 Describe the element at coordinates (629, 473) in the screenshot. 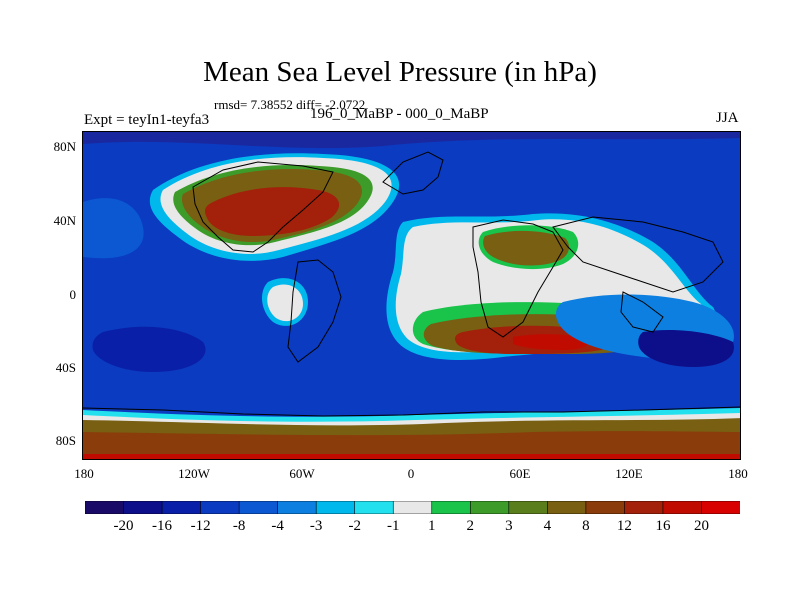

I see `lon-label-120e: 120E` at that location.